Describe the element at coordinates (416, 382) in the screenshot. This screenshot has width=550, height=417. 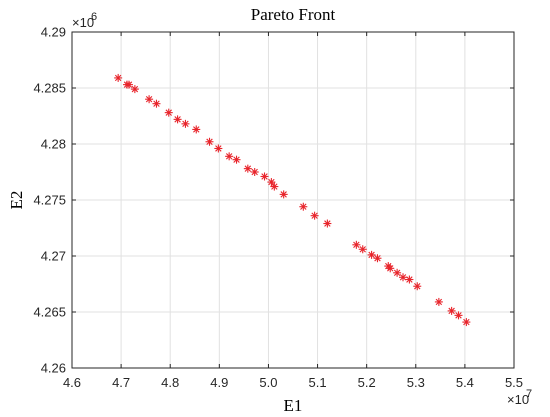
I see `x-tick-label: 5.3` at that location.